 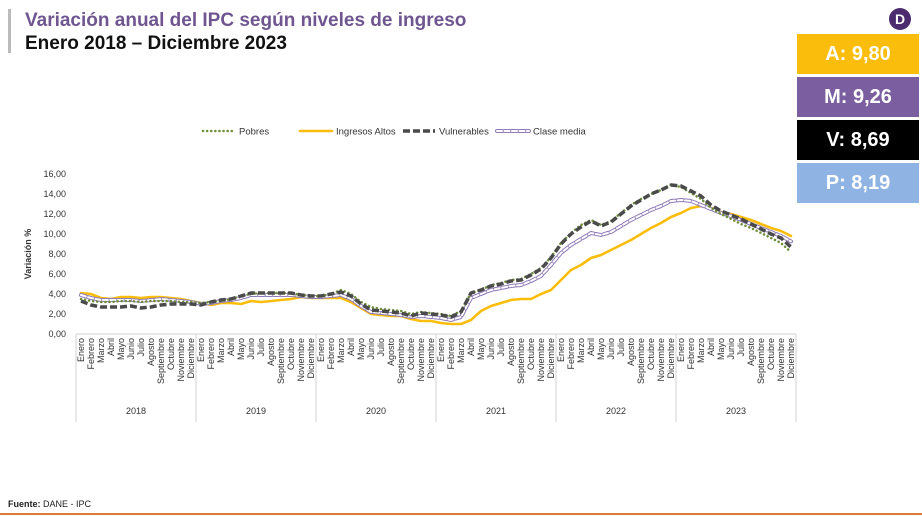 What do you see at coordinates (156, 43) in the screenshot?
I see `chart-subtitle: Enero 2018 – Diciembre 2023` at bounding box center [156, 43].